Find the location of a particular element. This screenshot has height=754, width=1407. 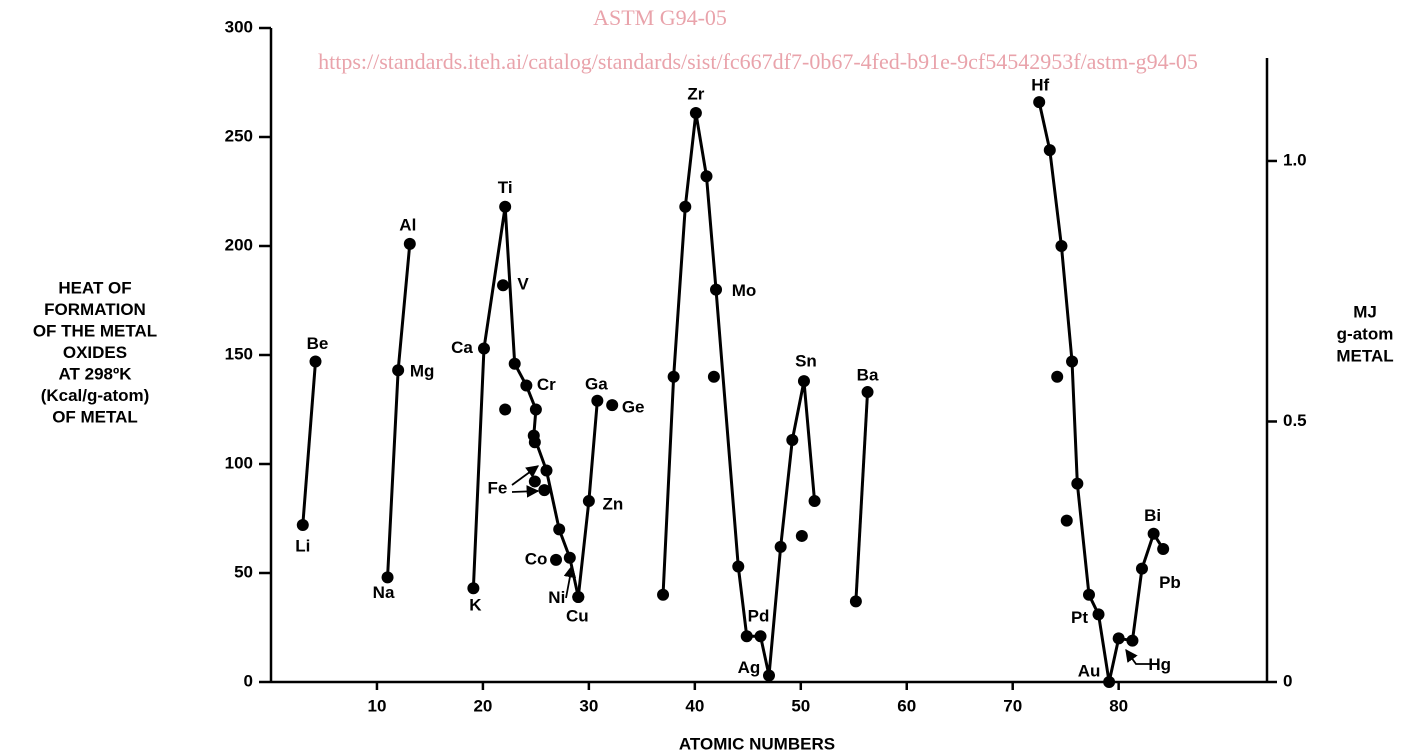

point-label: V is located at coordinates (523, 284).